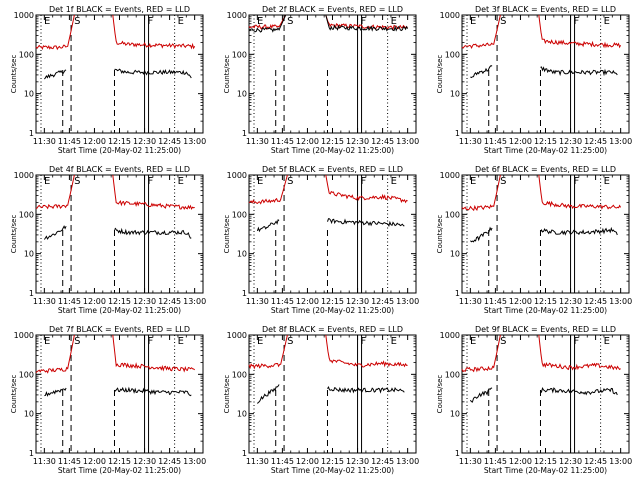 Image resolution: width=640 pixels, height=480 pixels. I want to click on panel-title: Det 5f BLACK = Events, RED = LLD, so click(332, 169).